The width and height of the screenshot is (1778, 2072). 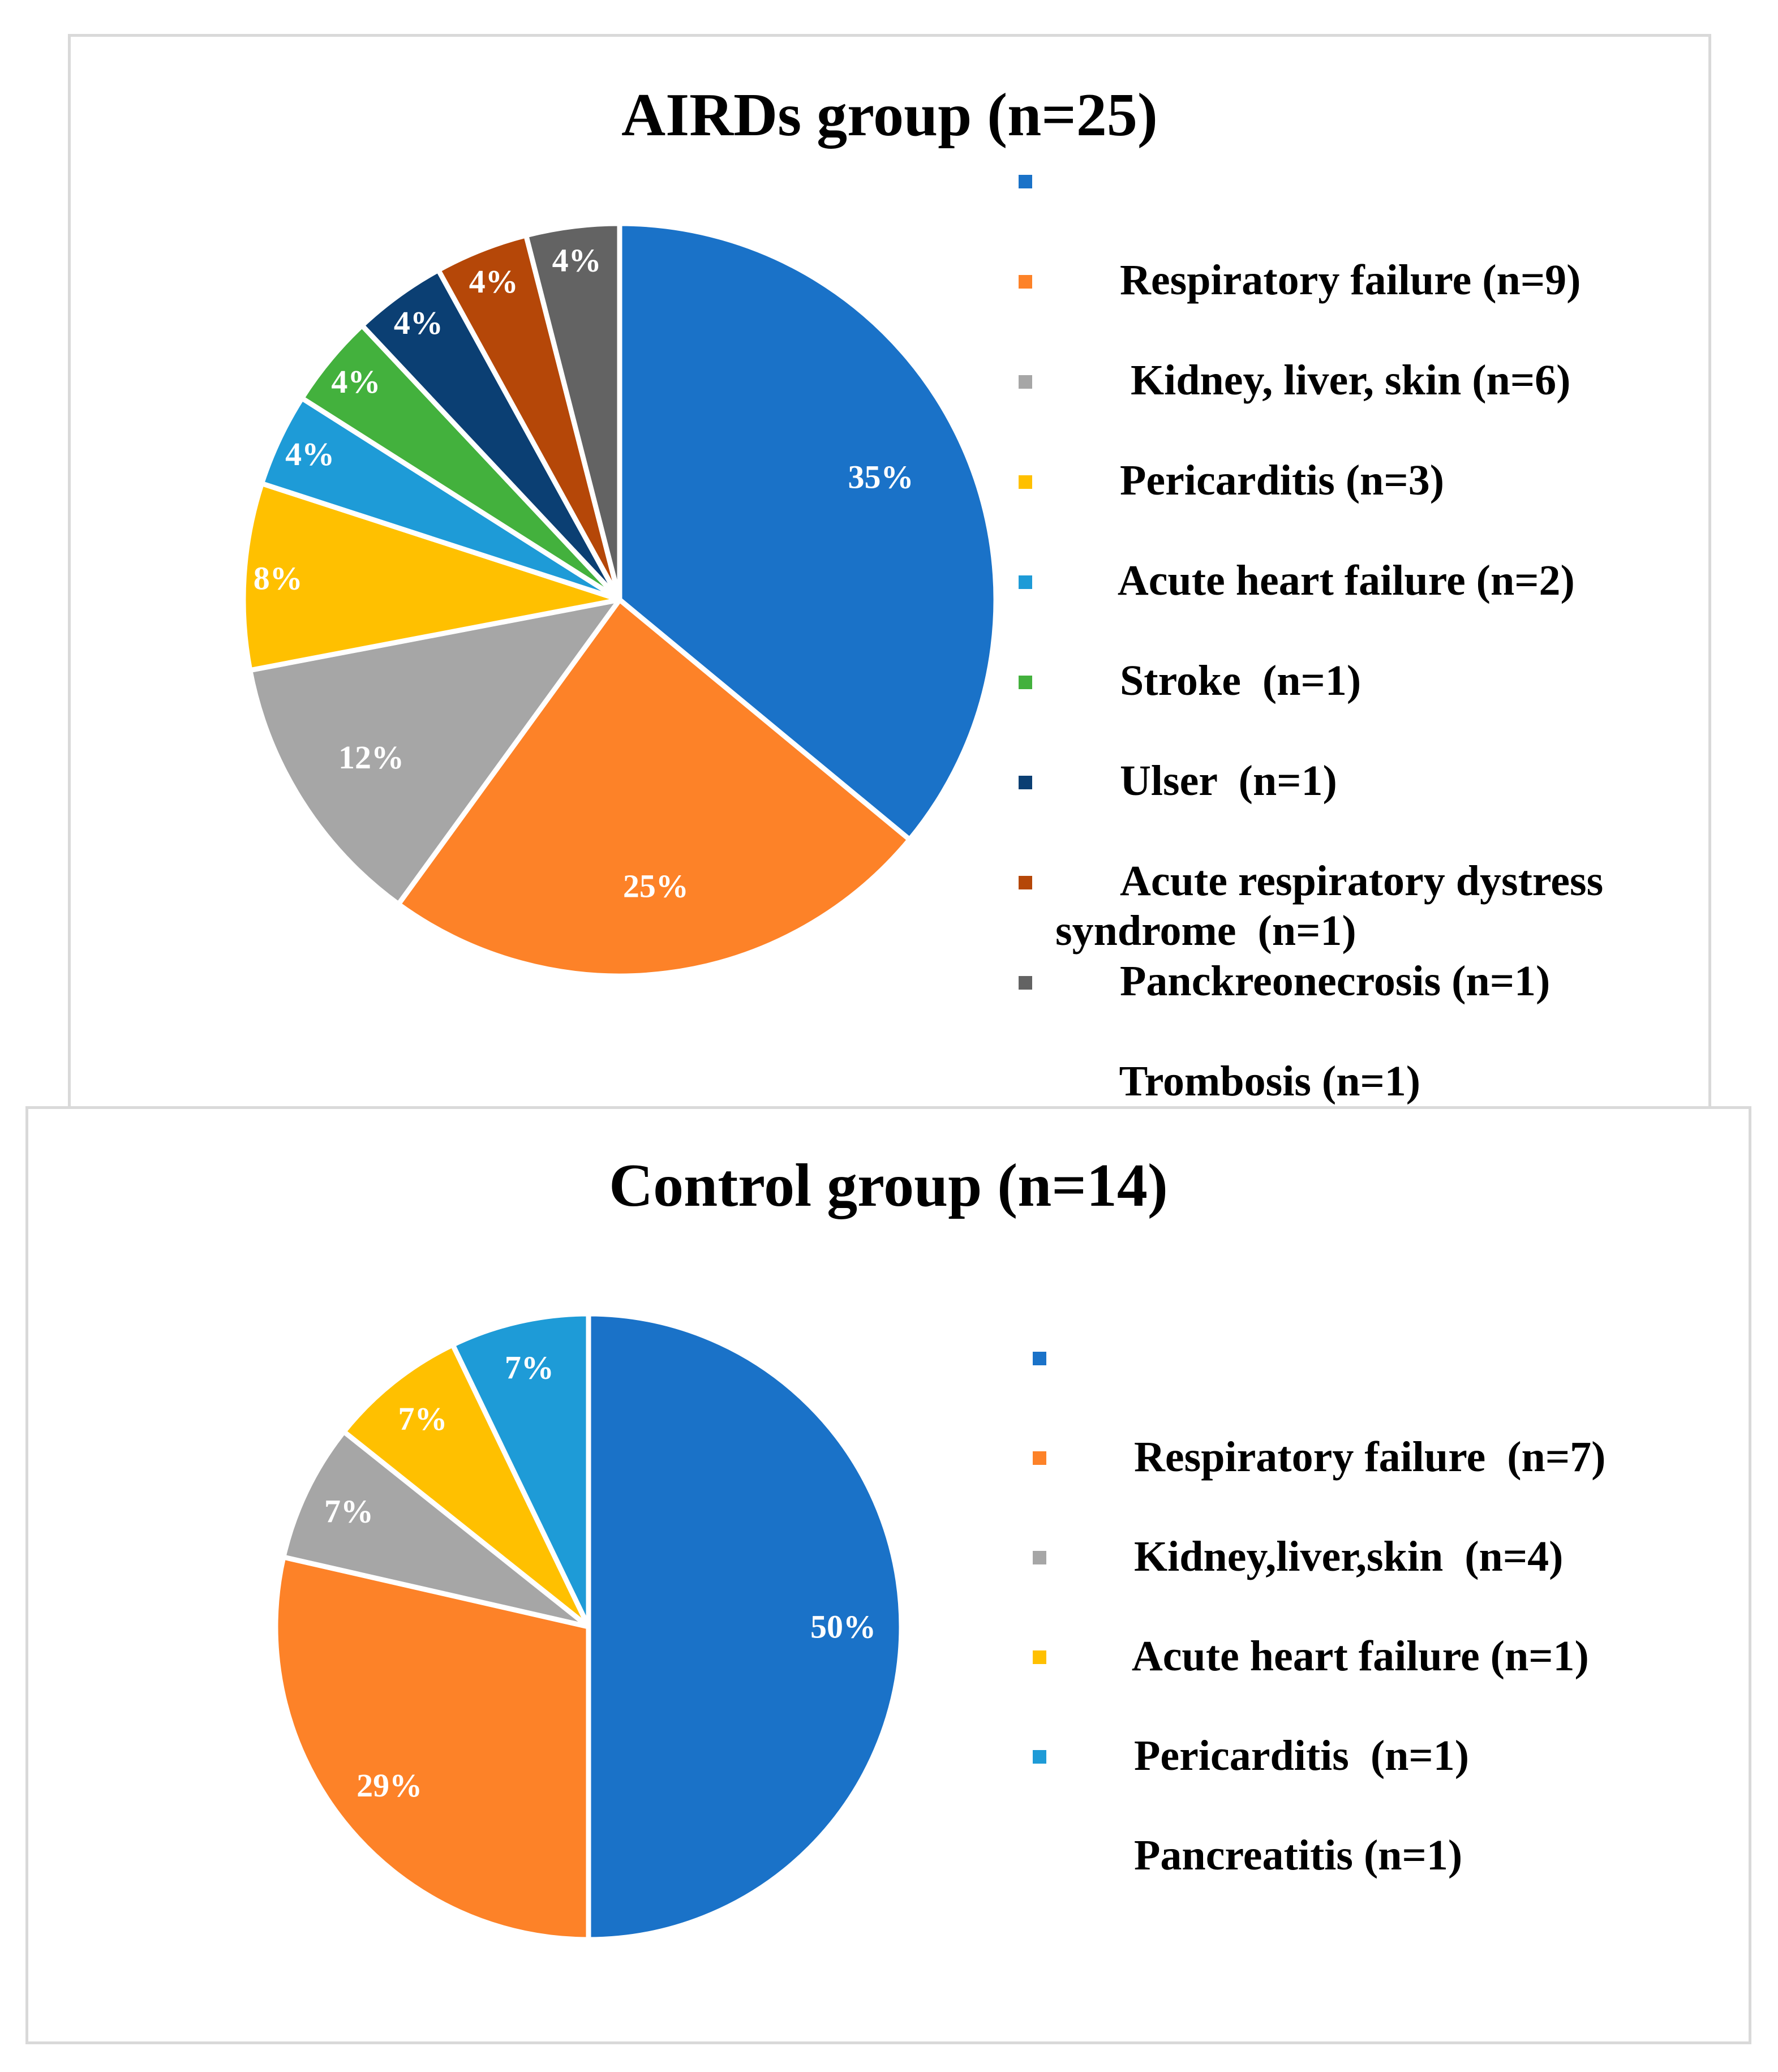 What do you see at coordinates (1351, 280) in the screenshot?
I see `legend-label-respiratory-failure: Respiratory failure (n=9)` at bounding box center [1351, 280].